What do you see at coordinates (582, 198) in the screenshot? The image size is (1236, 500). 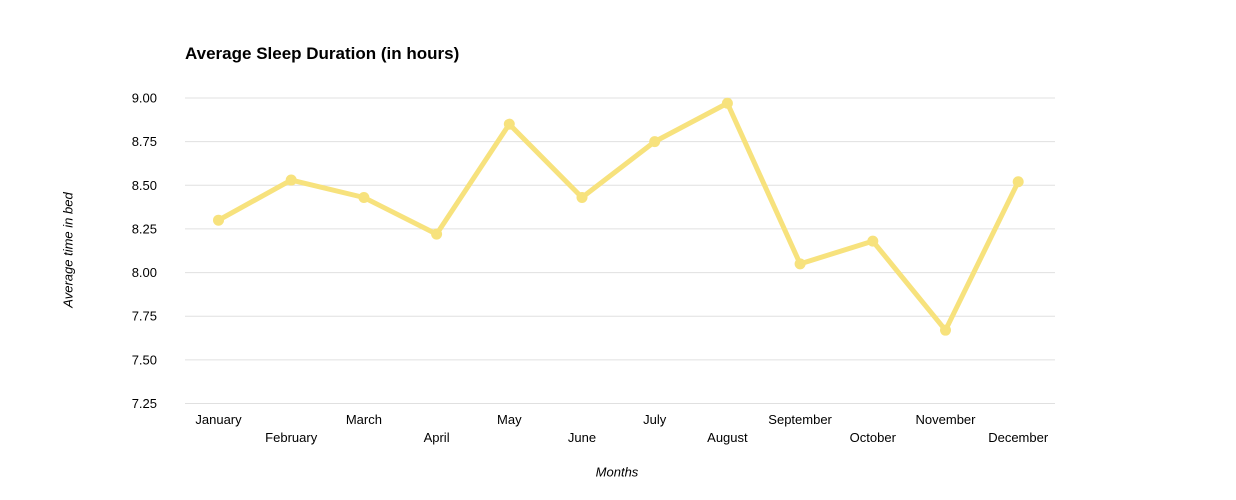 I see `data-point-june` at bounding box center [582, 198].